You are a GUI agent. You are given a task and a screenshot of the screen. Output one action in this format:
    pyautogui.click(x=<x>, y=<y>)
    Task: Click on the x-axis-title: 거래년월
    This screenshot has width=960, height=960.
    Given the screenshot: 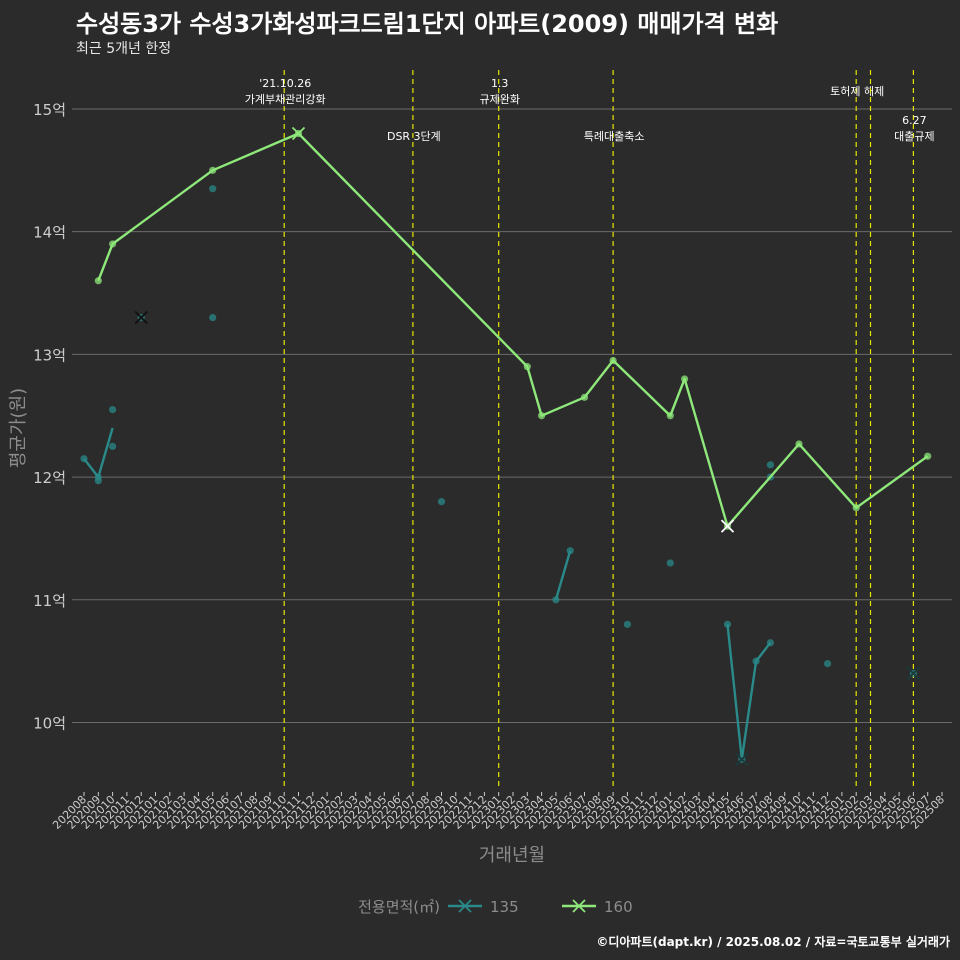 What is the action you would take?
    pyautogui.click(x=512, y=855)
    